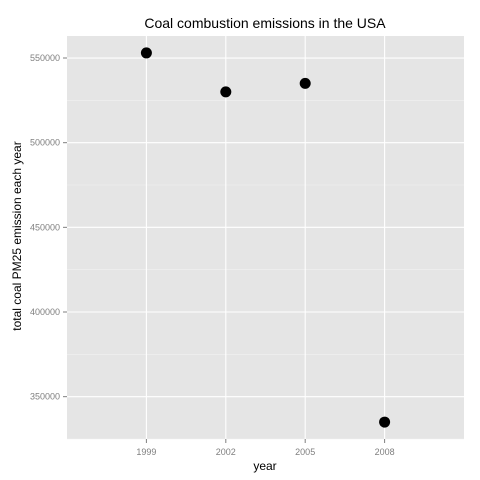 The height and width of the screenshot is (480, 480). Describe the element at coordinates (45, 227) in the screenshot. I see `y-tick-label: 450000` at that location.